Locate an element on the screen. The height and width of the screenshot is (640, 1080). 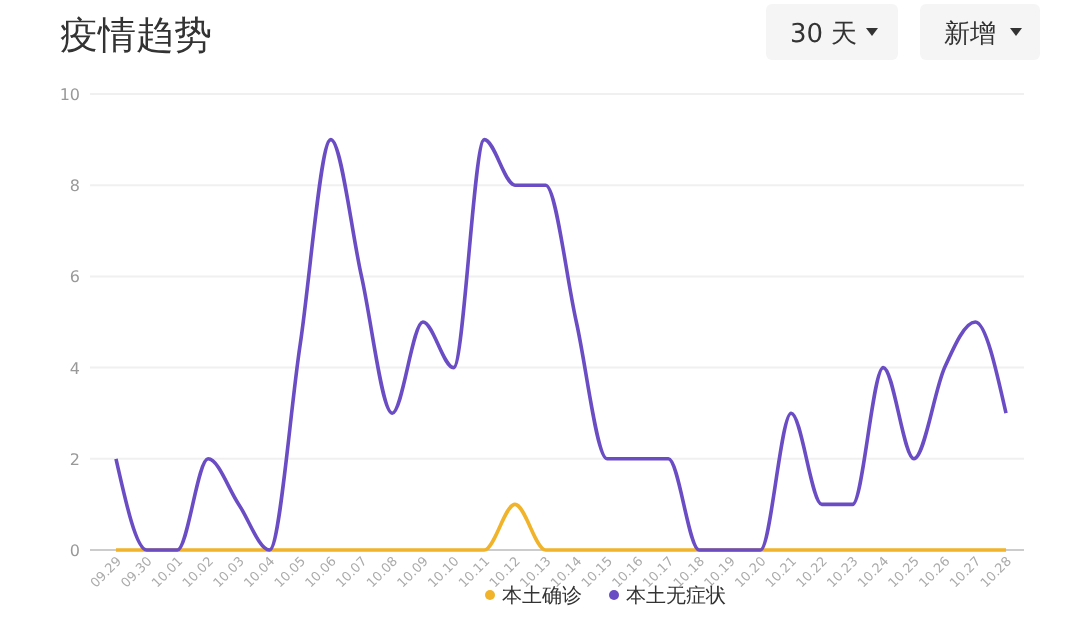
y-tick-label: 10 is located at coordinates (69, 95).